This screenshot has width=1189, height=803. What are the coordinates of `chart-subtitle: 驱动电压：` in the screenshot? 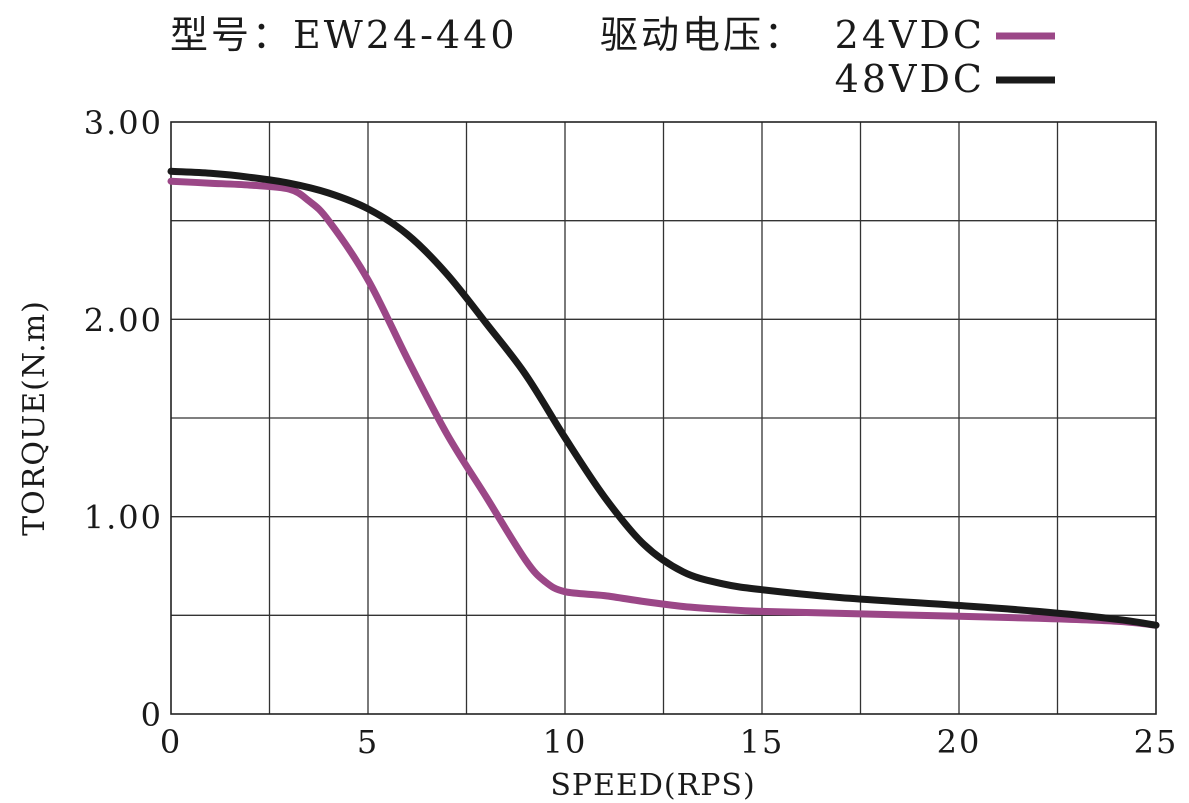 It's located at (702, 35).